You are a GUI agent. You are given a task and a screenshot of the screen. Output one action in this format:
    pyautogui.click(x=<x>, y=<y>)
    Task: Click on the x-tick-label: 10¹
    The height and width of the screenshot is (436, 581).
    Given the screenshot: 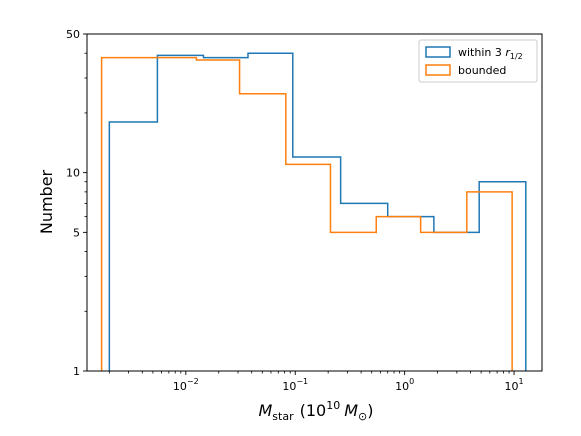 What is the action you would take?
    pyautogui.click(x=514, y=385)
    